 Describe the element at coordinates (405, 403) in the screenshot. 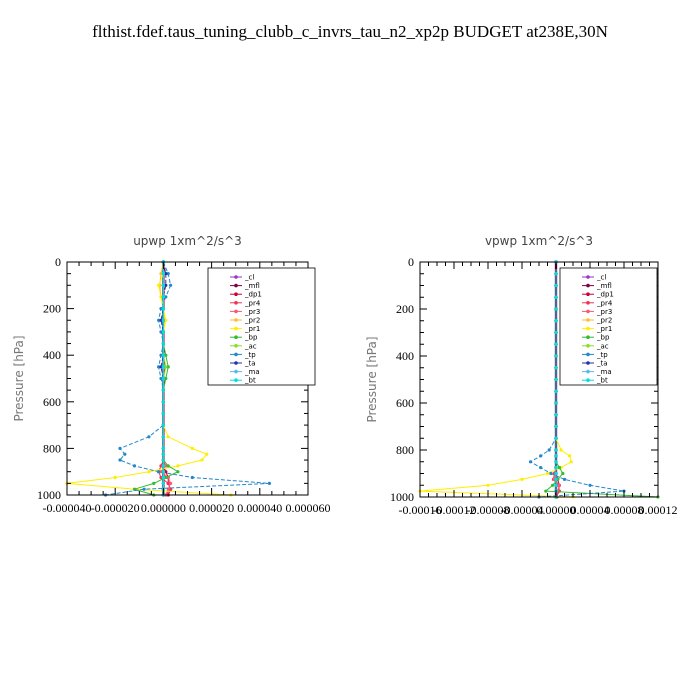

I see `y-tick-label: 600` at that location.